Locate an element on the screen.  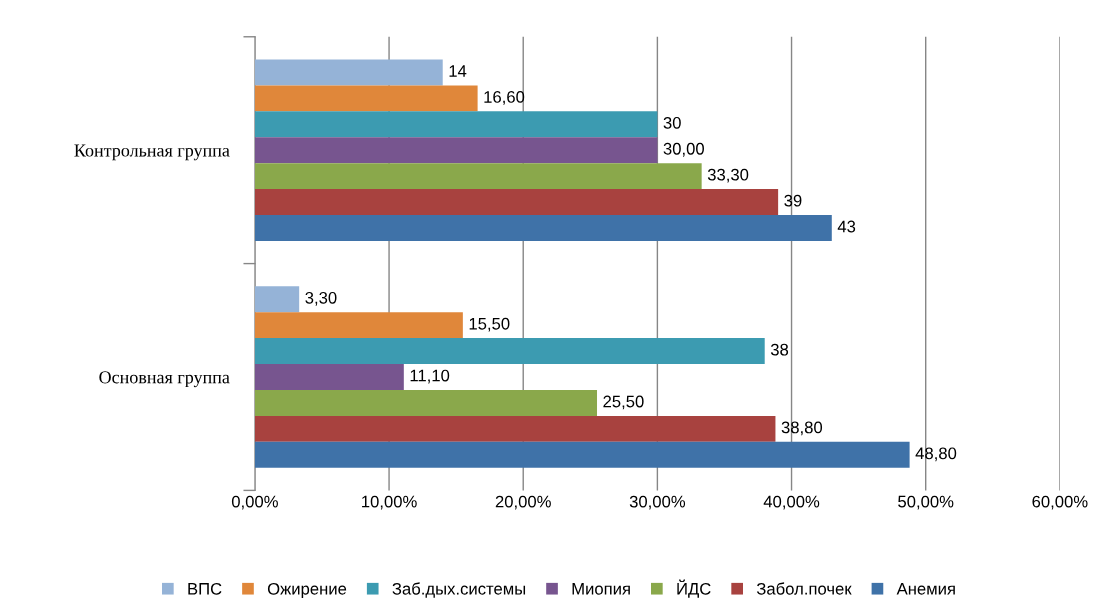
legend-label: Заб.дых.системы is located at coordinates (459, 590).